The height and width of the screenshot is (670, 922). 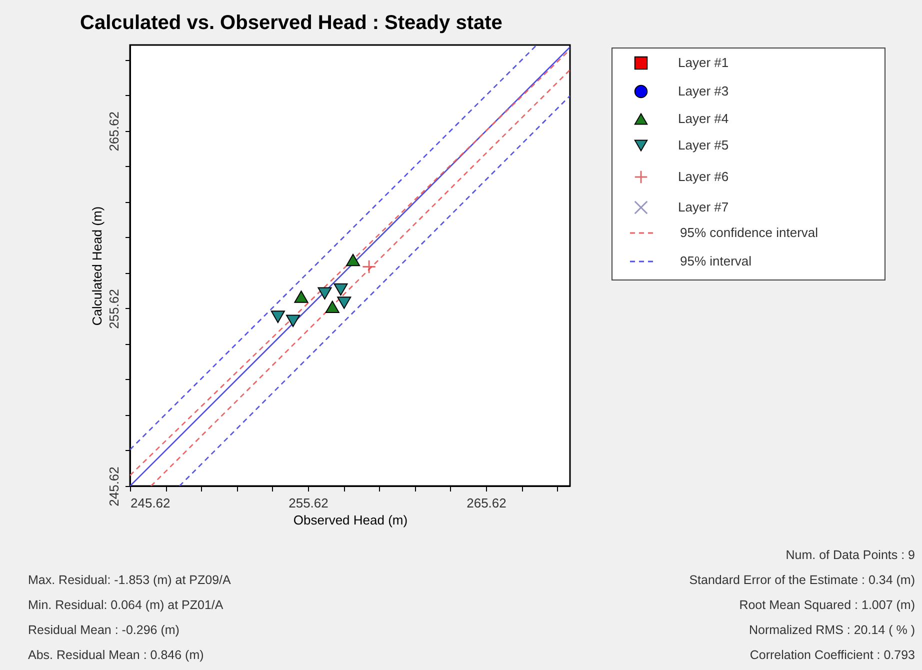 I want to click on legend-label: Layer #4, so click(x=703, y=118).